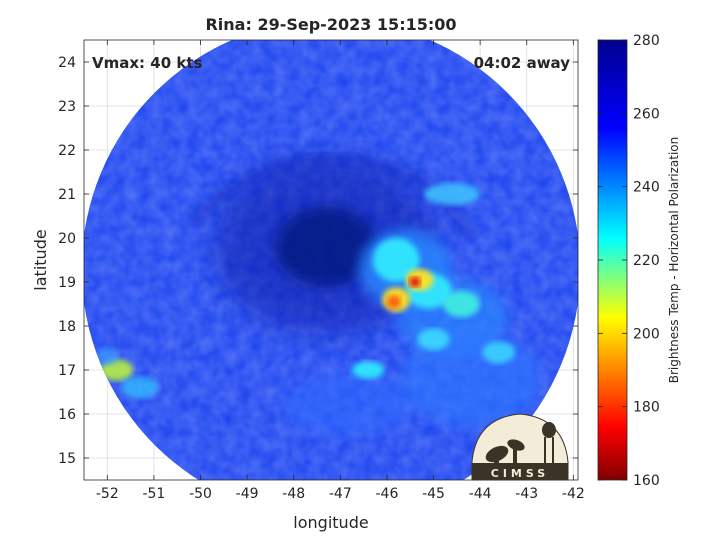 The height and width of the screenshot is (540, 720). What do you see at coordinates (646, 41) in the screenshot?
I see `colorbar-tick-label: 280` at bounding box center [646, 41].